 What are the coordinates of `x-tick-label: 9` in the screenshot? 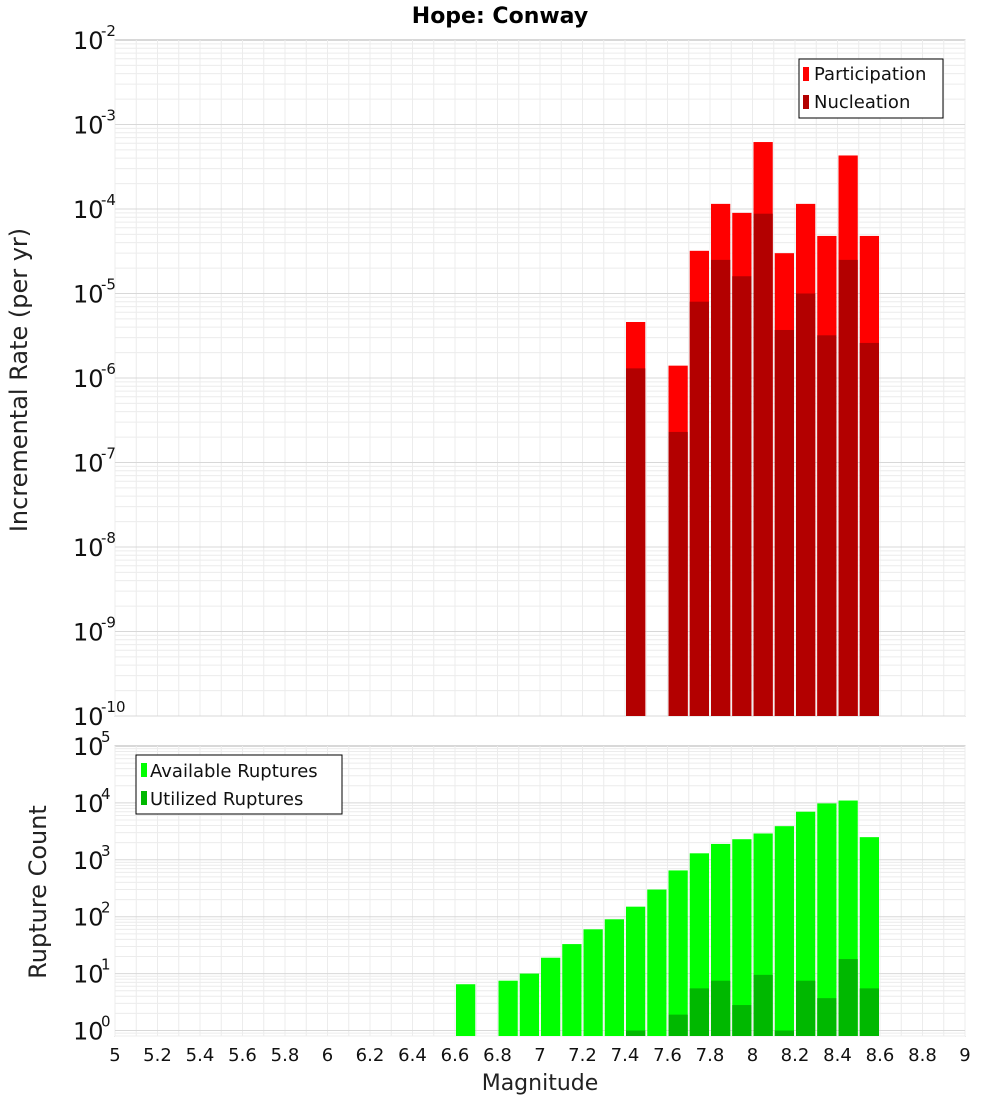 It's located at (964, 1055).